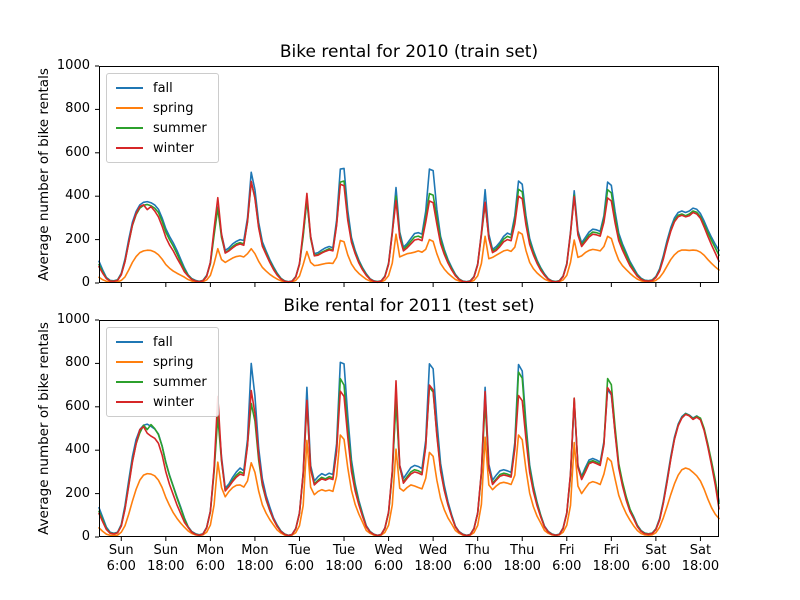 The image size is (800, 600). What do you see at coordinates (611, 558) in the screenshot?
I see `x-tick-label: Fri 18:00` at bounding box center [611, 558].